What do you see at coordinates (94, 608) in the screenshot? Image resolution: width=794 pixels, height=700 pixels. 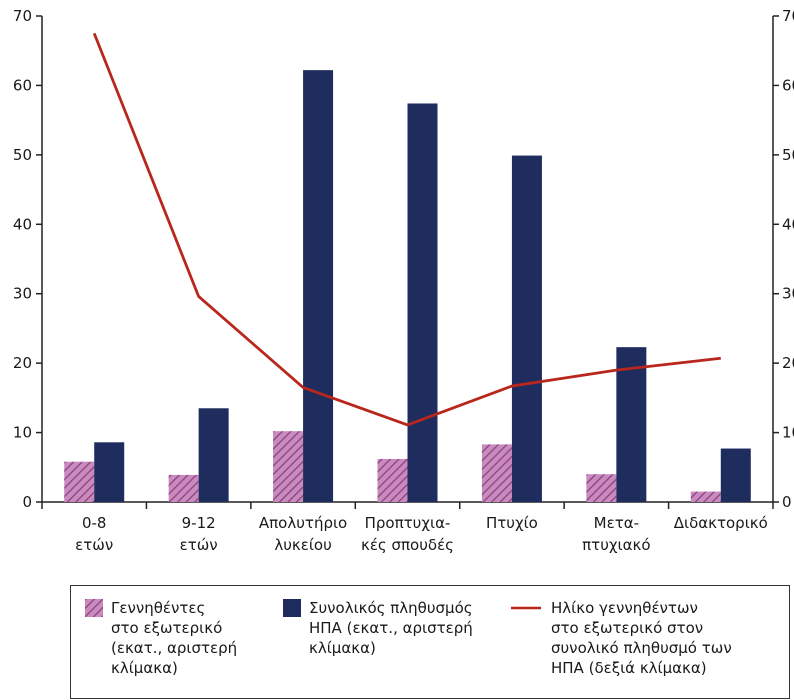 I see `hatched-square-icon` at bounding box center [94, 608].